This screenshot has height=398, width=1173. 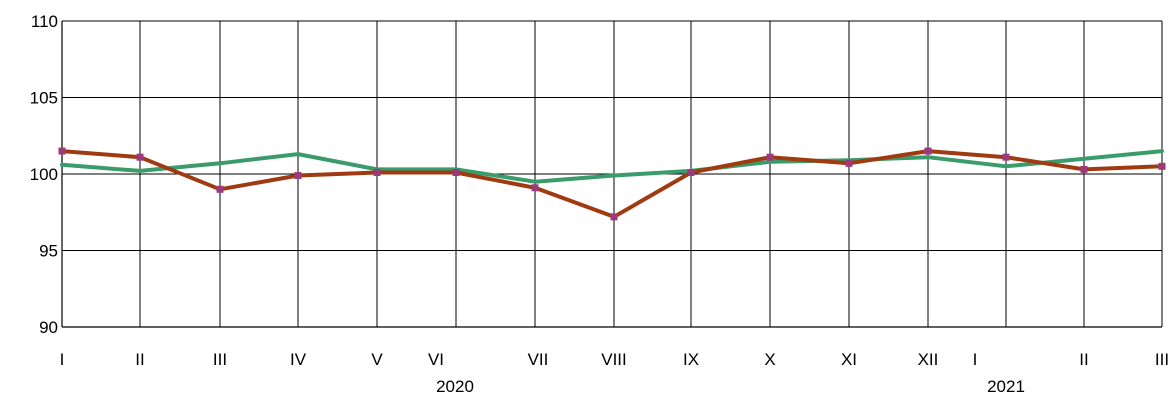 What do you see at coordinates (614, 359) in the screenshot?
I see `x-tick-label: VIII` at bounding box center [614, 359].